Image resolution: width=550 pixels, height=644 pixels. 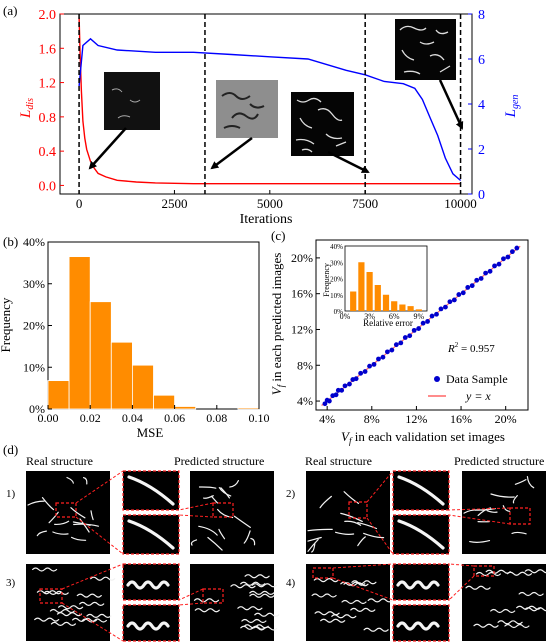 What do you see at coordinates (345, 316) in the screenshot?
I see `inset-x-tick-label: 0%` at bounding box center [345, 316].